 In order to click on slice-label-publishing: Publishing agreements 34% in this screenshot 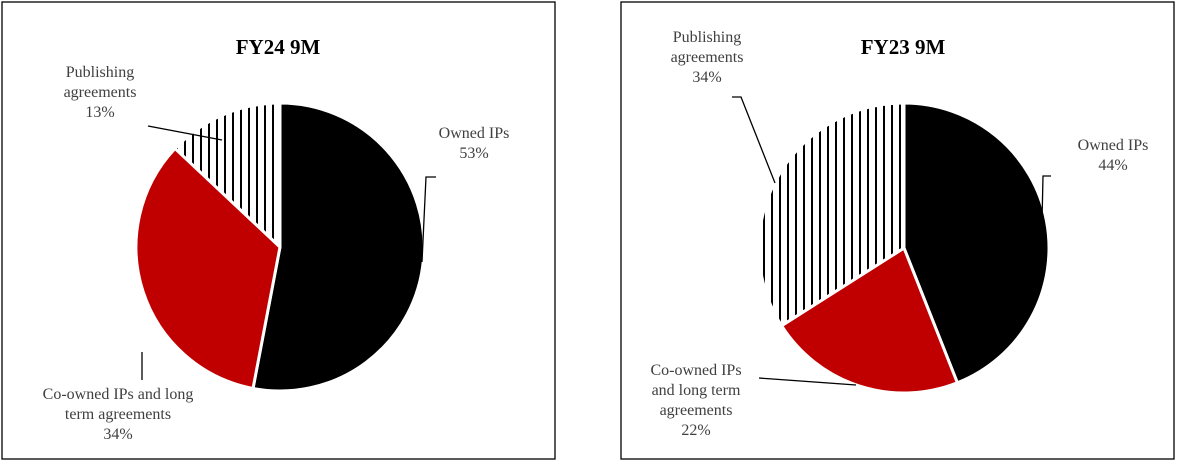, I will do `click(707, 57)`.